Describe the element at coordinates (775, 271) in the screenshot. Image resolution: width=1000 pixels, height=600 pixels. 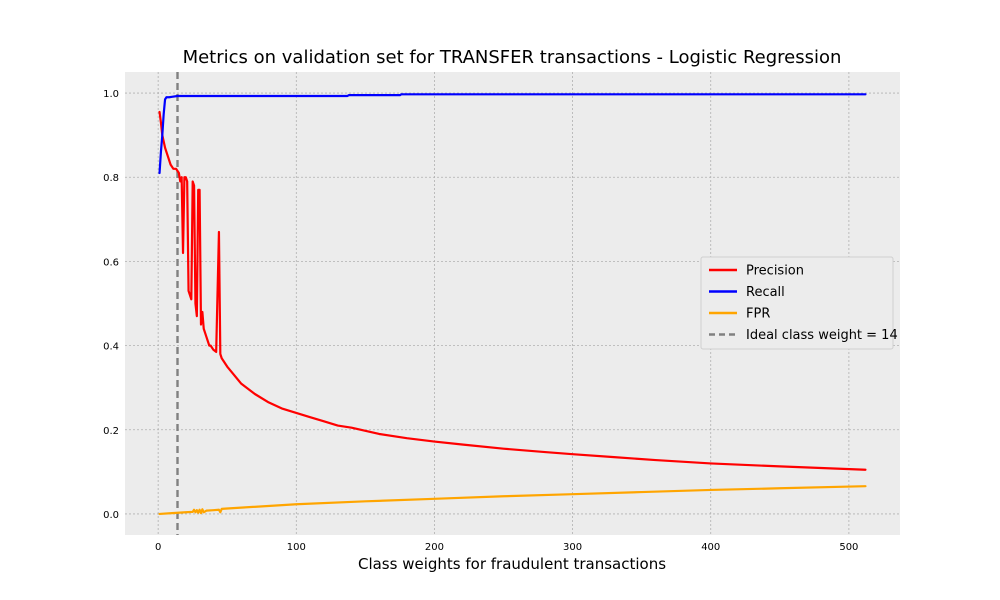
I see `legend-label: Precision` at that location.